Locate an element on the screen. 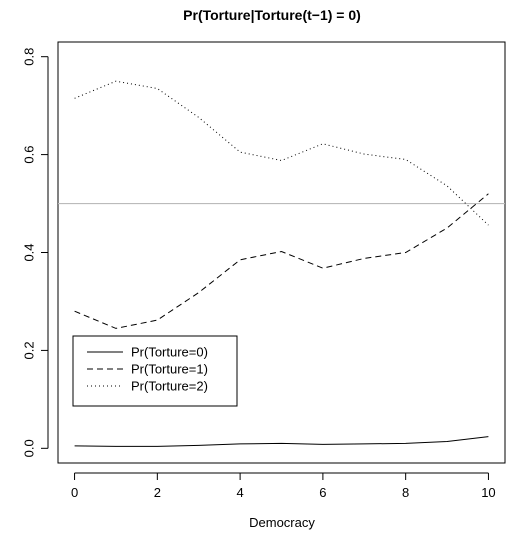 Image resolution: width=508 pixels, height=536 pixels. x-tick-label: 10 is located at coordinates (488, 492).